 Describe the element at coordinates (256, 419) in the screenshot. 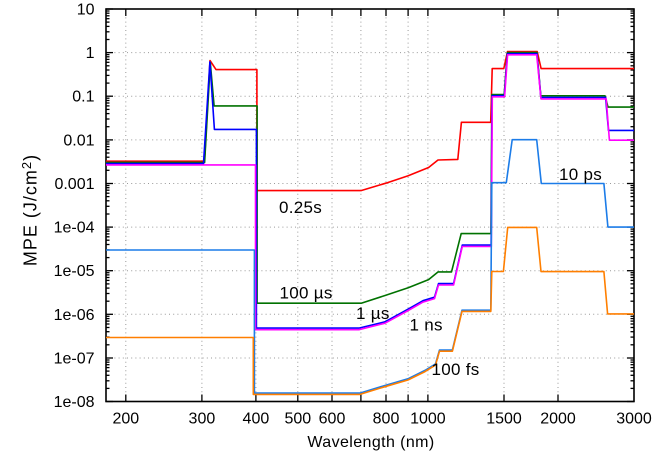

I see `svg-text: 400` at that location.